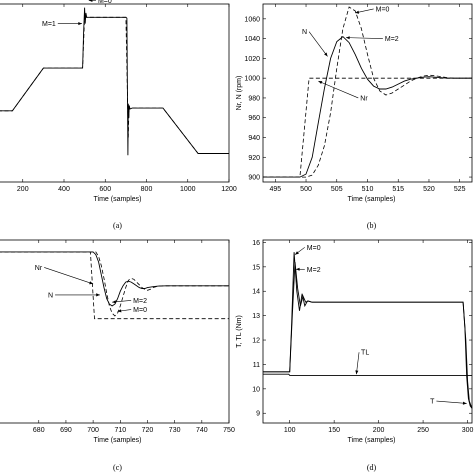 The width and height of the screenshot is (474, 474). I want to click on subfigure-caption: (d), so click(372, 467).